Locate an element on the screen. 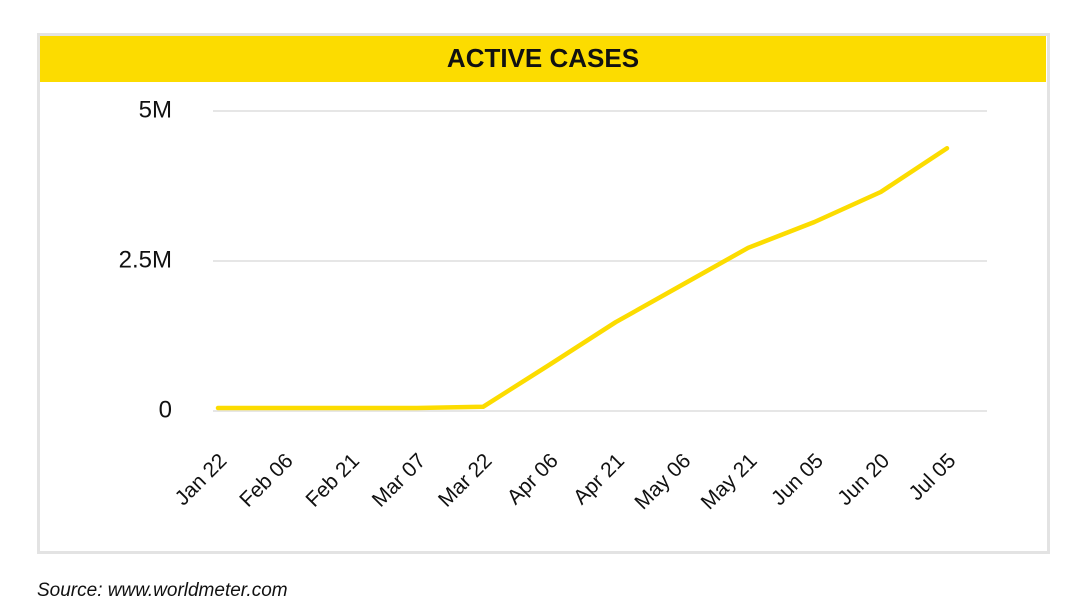 Image resolution: width=1087 pixels, height=614 pixels. y-tick-label: 2.5M is located at coordinates (145, 259).